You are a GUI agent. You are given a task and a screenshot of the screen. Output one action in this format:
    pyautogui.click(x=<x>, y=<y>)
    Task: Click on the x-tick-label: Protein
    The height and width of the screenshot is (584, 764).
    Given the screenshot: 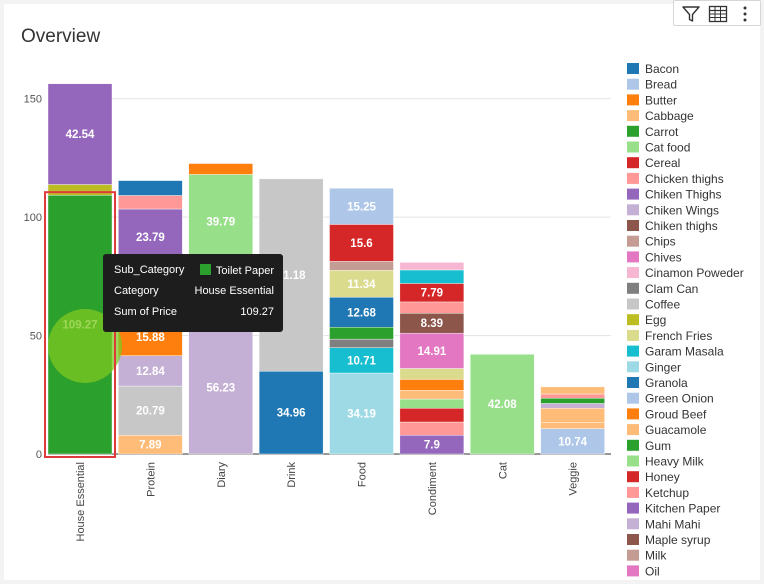 What is the action you would take?
    pyautogui.click(x=151, y=479)
    